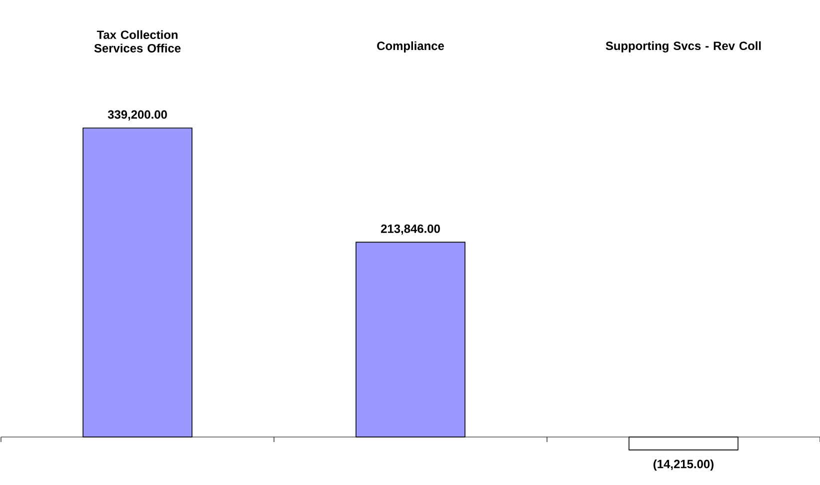  What do you see at coordinates (410, 229) in the screenshot?
I see `data-label: 213,846.00` at bounding box center [410, 229].